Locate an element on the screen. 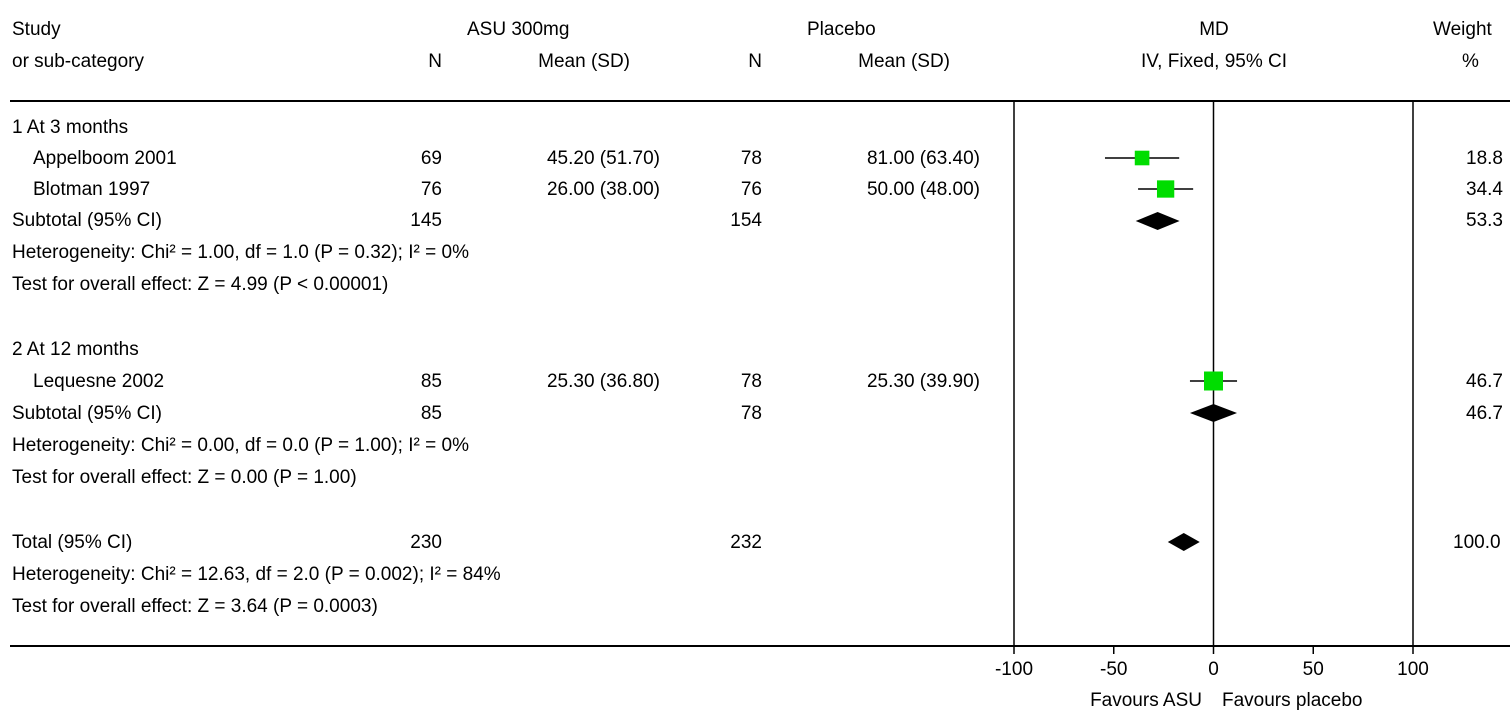 This screenshot has width=1510, height=712. group2-header: Placebo is located at coordinates (841, 29).